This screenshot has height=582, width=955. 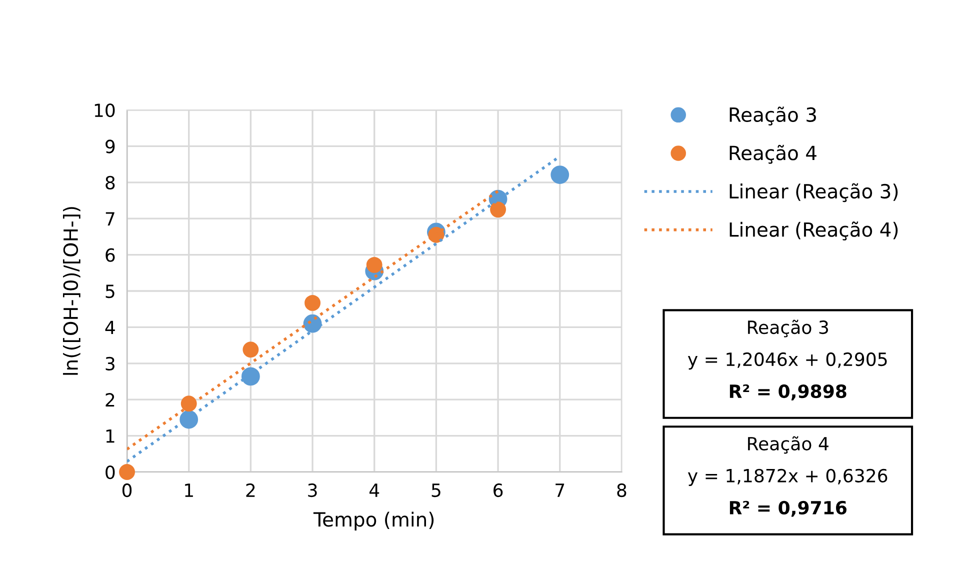 I want to click on y-tick-label: 7, so click(x=110, y=219).